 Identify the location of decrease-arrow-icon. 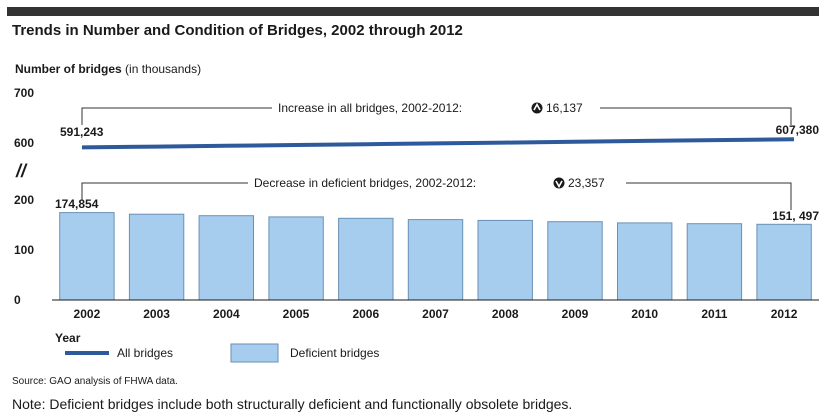
(559, 183).